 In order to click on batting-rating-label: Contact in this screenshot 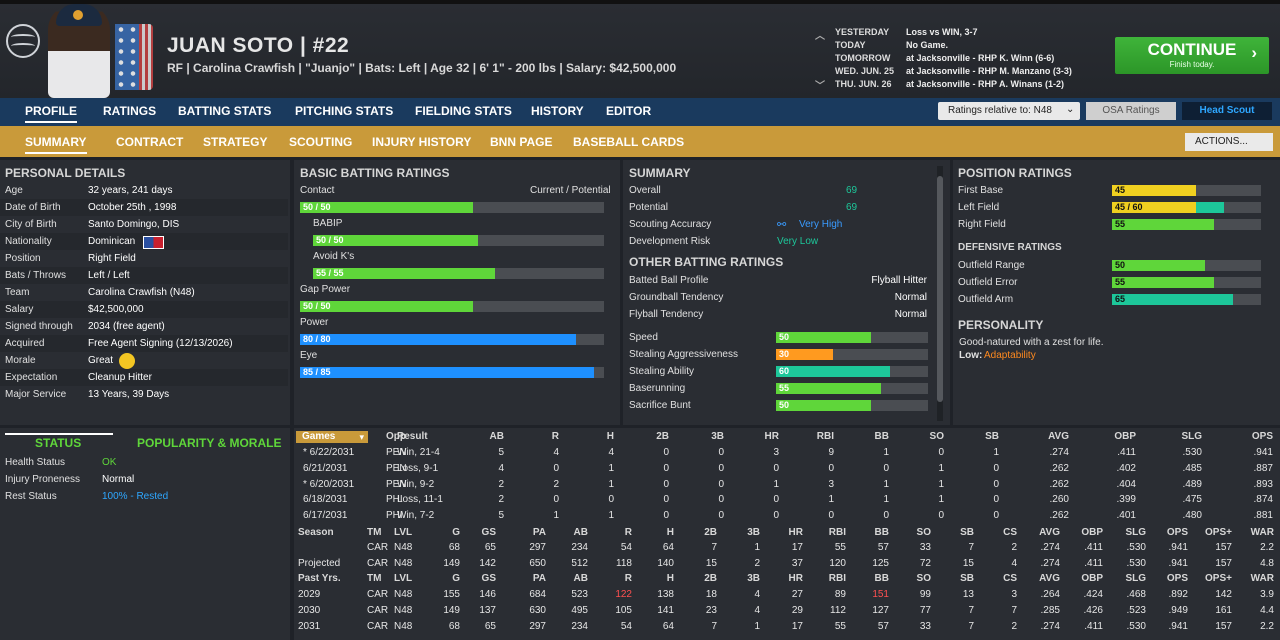, I will do `click(317, 190)`.